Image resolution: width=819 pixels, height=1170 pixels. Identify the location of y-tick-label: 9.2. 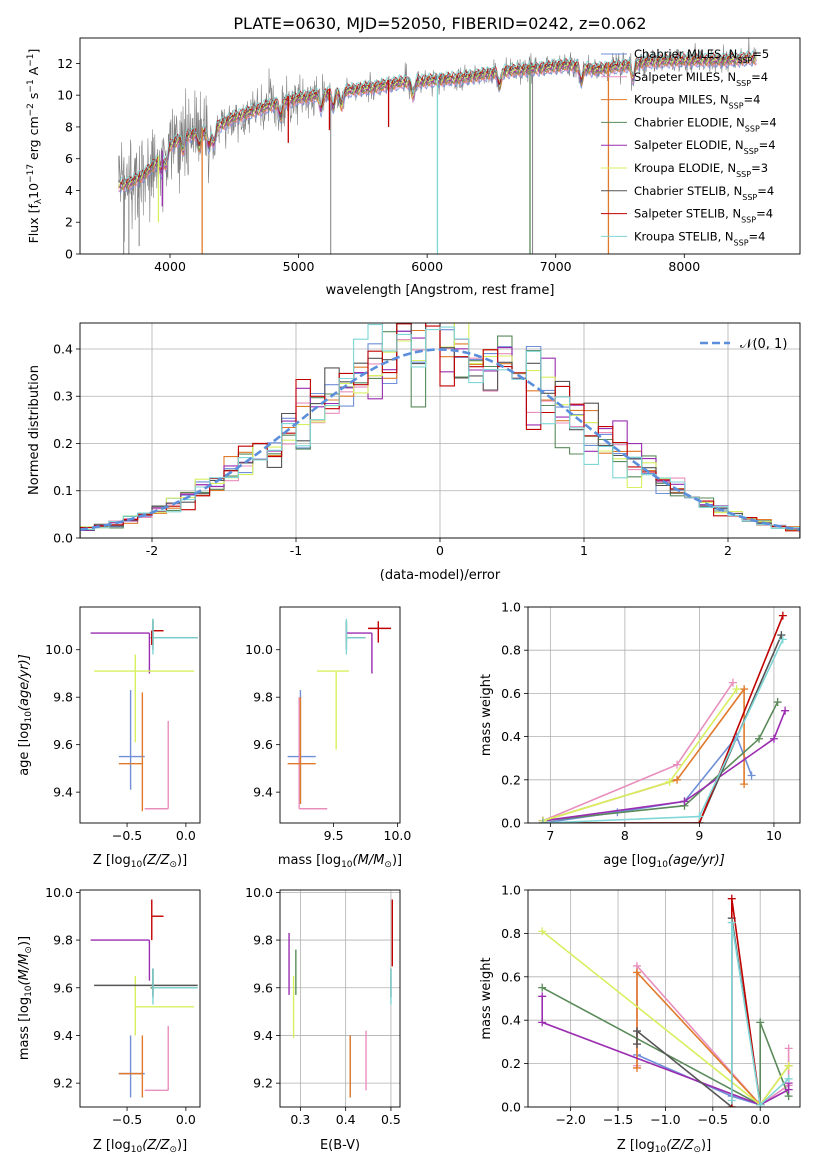
(63, 1083).